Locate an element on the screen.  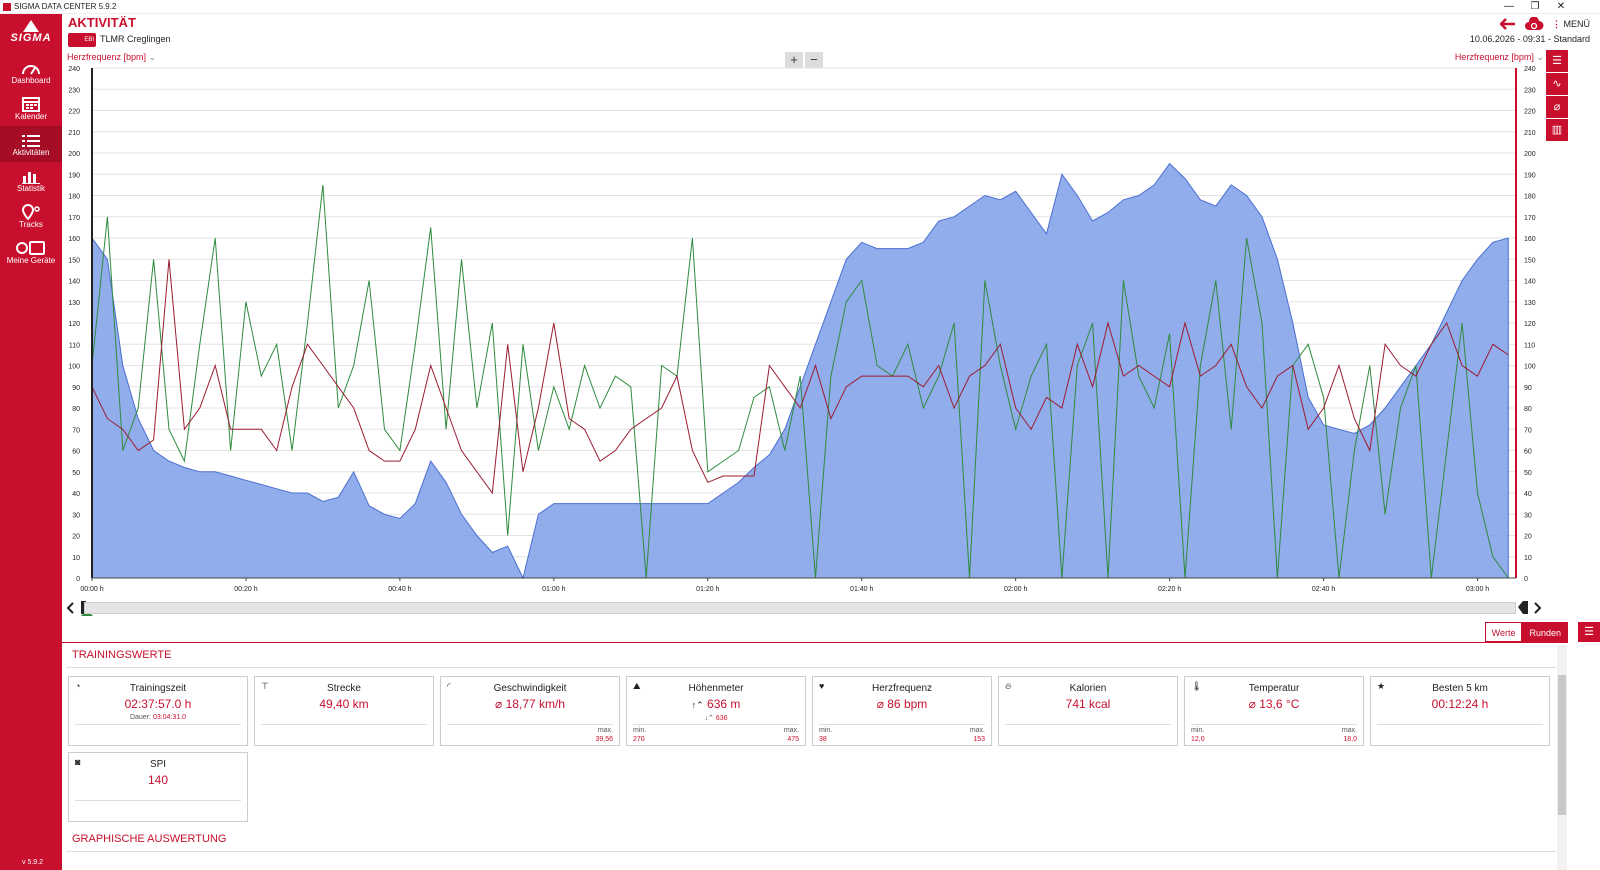
bar-chart-icon: ▥ is located at coordinates (1557, 130).